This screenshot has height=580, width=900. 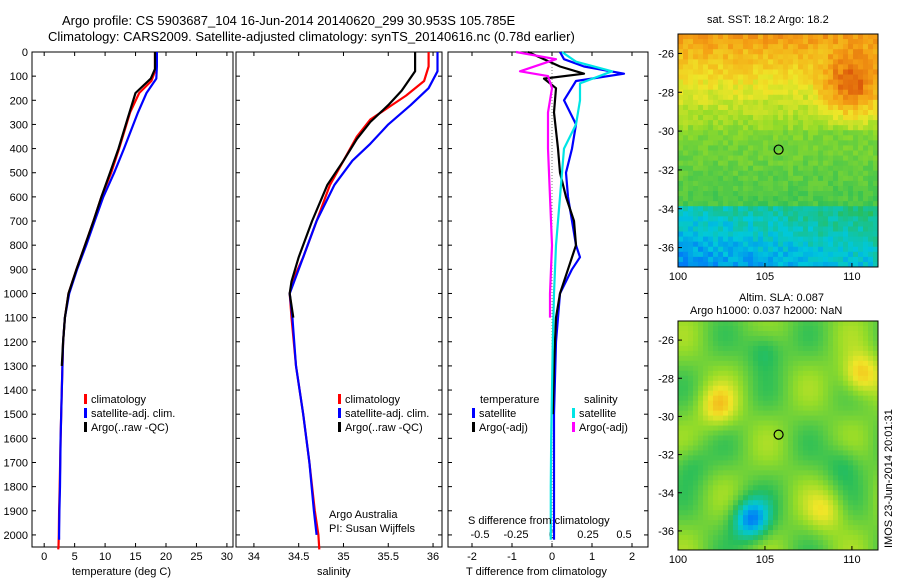 What do you see at coordinates (19, 174) in the screenshot?
I see `y-tick-label: 500` at bounding box center [19, 174].